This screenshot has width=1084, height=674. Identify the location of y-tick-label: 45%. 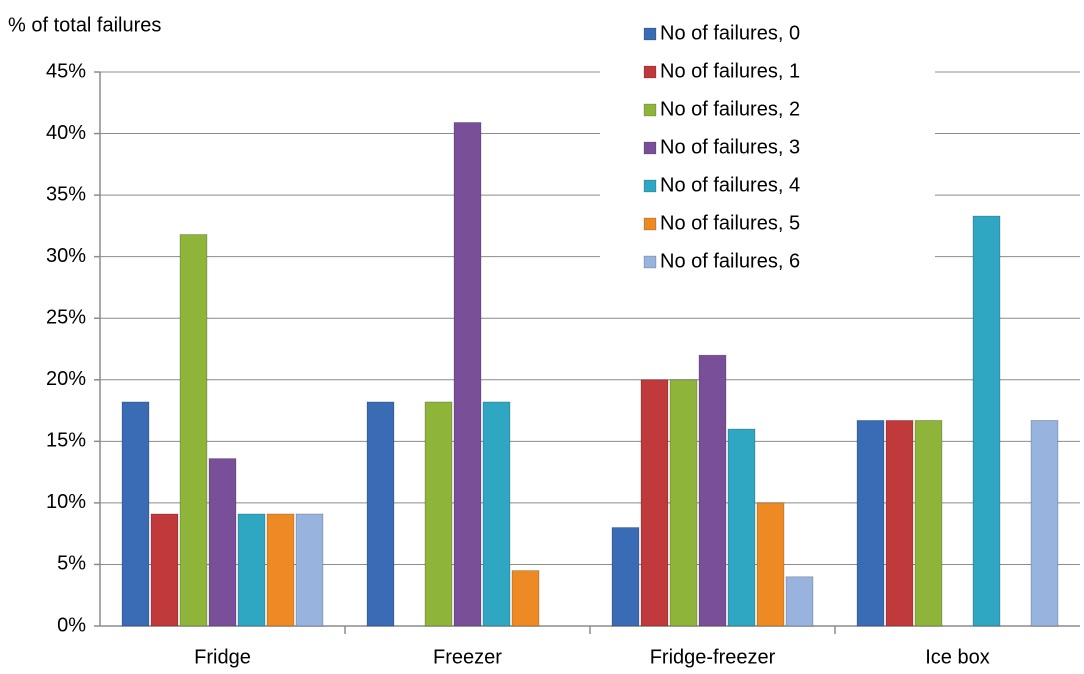
(66, 71).